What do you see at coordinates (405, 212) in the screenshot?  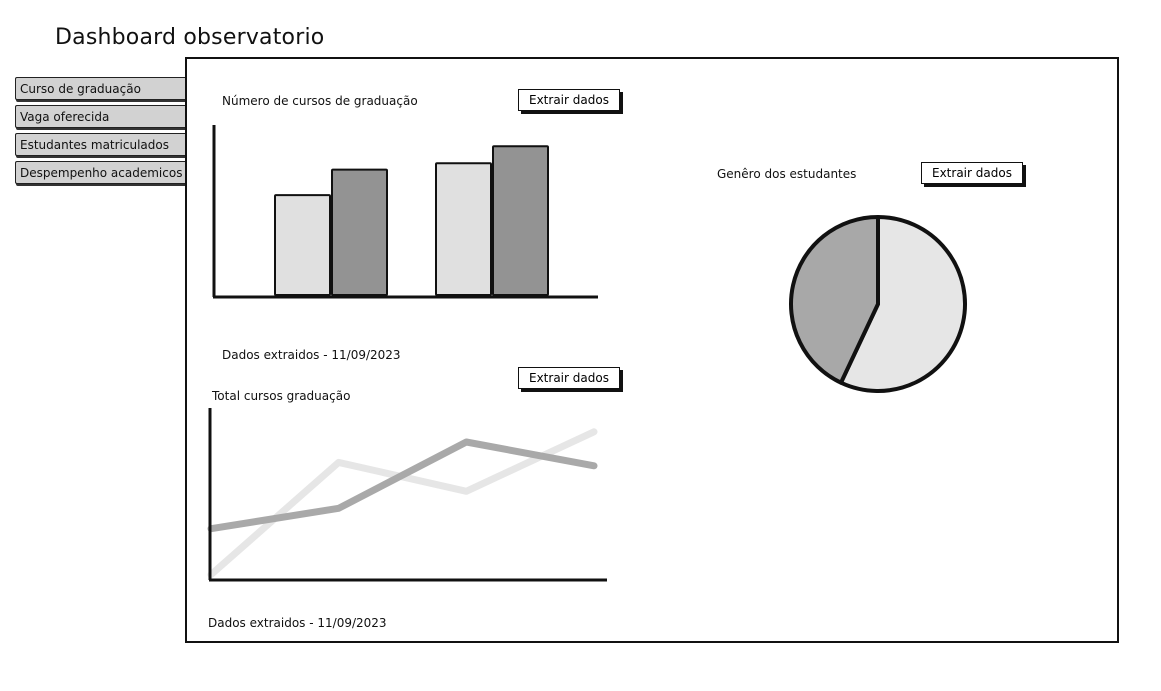 I see `bar-chart` at bounding box center [405, 212].